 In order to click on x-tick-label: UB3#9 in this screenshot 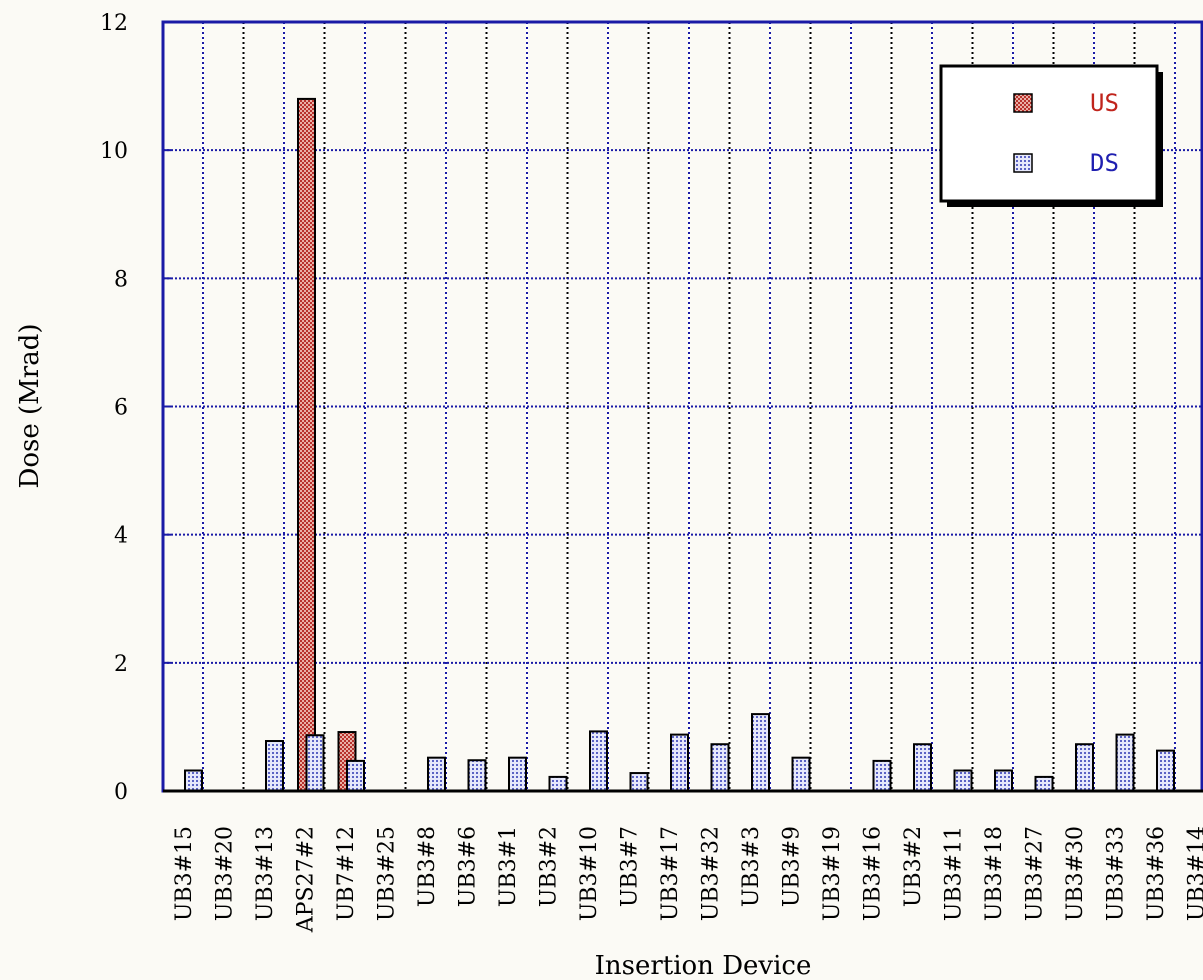, I will do `click(792, 866)`.